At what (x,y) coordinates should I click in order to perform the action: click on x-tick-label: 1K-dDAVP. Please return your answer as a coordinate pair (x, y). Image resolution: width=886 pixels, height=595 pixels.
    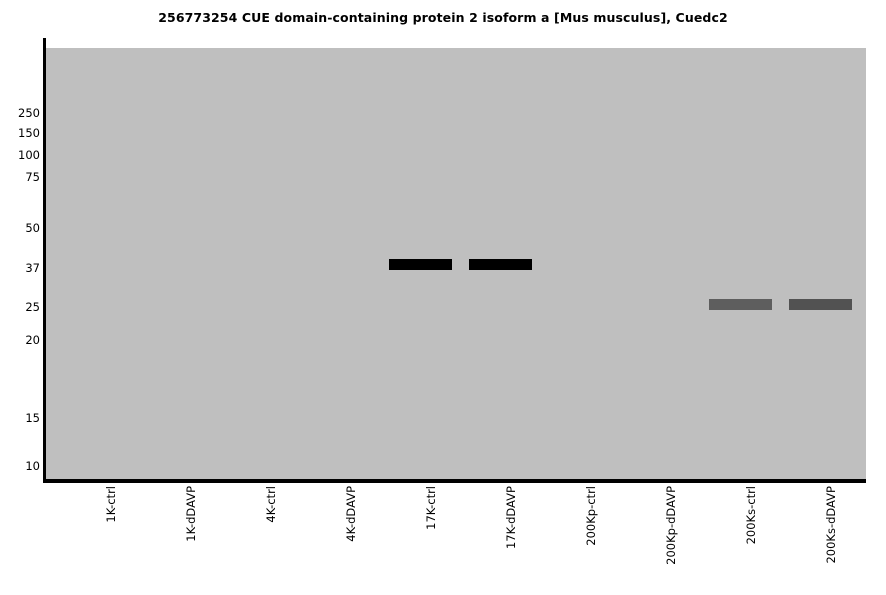
    Looking at the image, I should click on (191, 514).